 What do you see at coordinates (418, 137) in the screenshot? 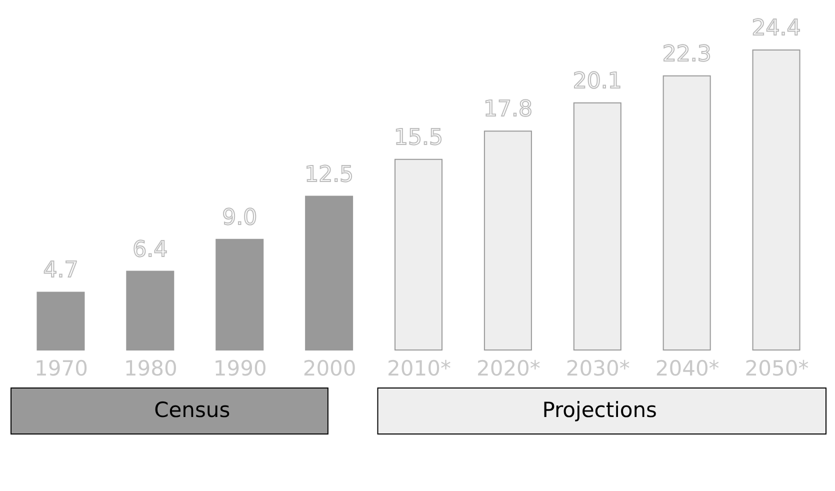
I see `data-label: 15.5` at bounding box center [418, 137].